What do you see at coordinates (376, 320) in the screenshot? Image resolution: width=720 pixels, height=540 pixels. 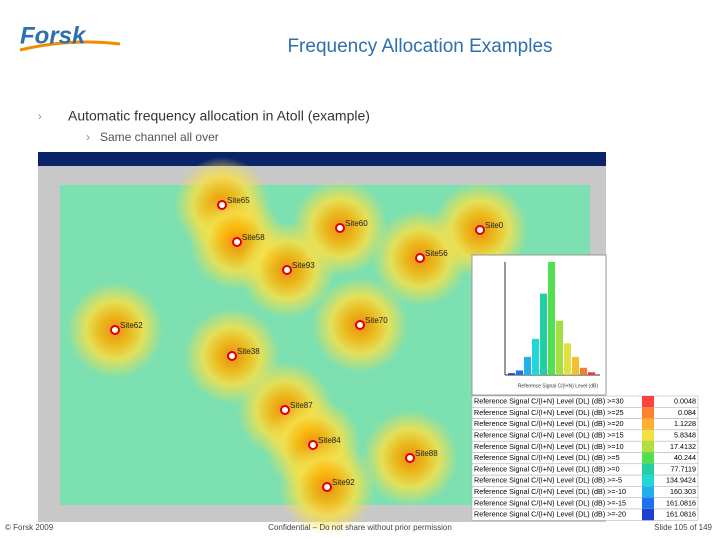 I see `site-label: Site70` at bounding box center [376, 320].